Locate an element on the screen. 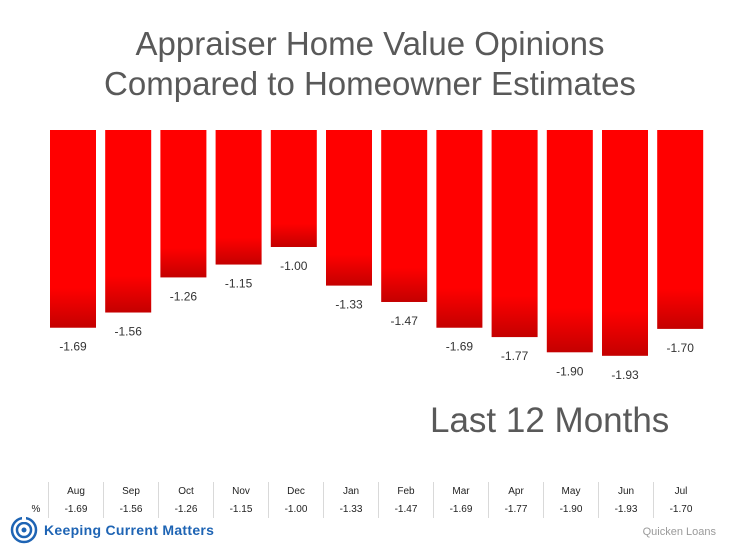 This screenshot has height=555, width=740. table-month-cell: Dec is located at coordinates (296, 491).